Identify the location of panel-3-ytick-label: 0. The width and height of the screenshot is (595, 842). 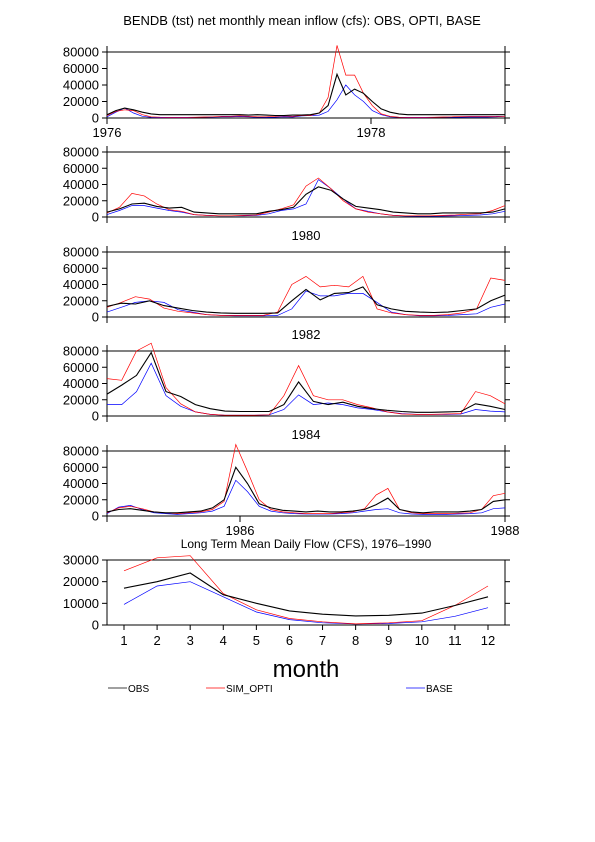
(95, 317).